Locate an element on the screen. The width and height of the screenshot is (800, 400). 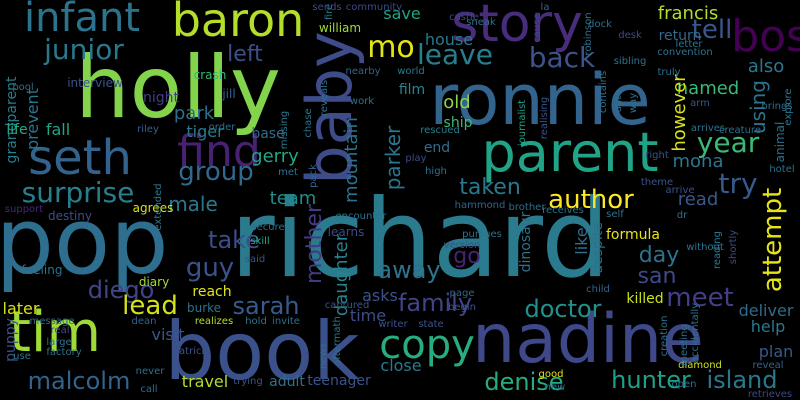
word-doctor: doctor is located at coordinates (563, 309).